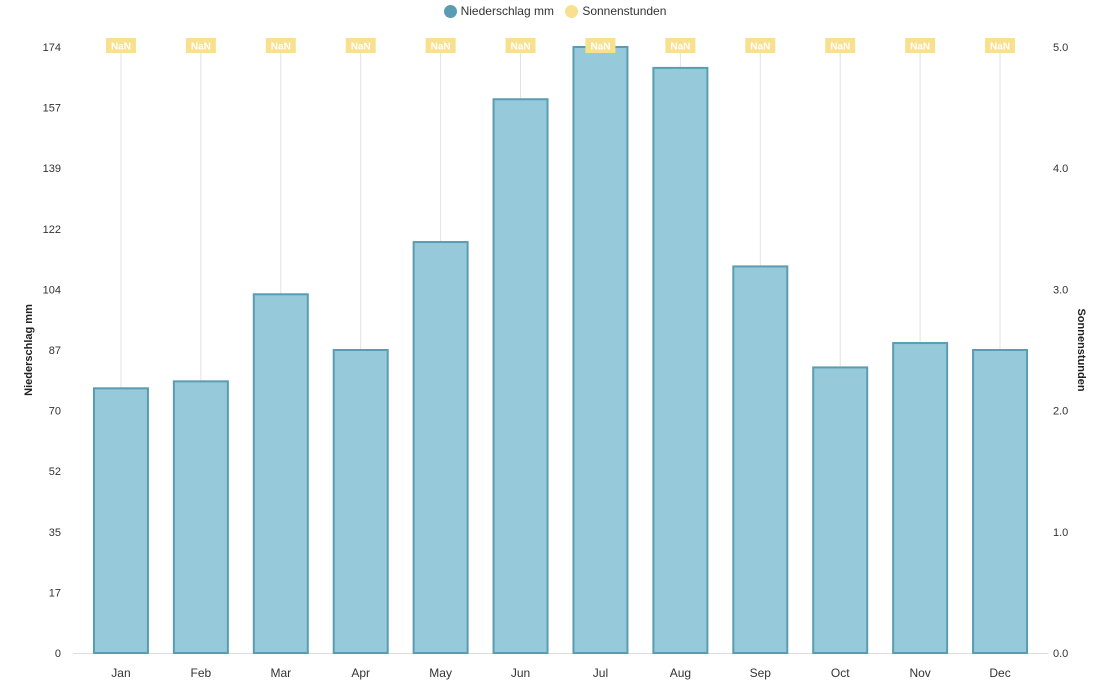 The width and height of the screenshot is (1110, 694). I want to click on legend-item-sonnenstunden: Sonnenstunden, so click(615, 11).